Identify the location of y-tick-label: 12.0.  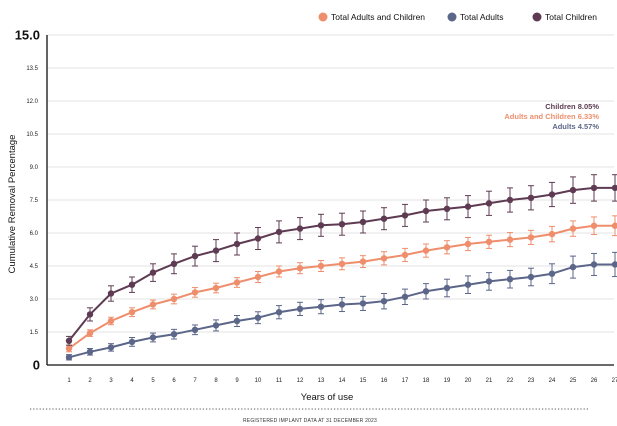
(32, 102).